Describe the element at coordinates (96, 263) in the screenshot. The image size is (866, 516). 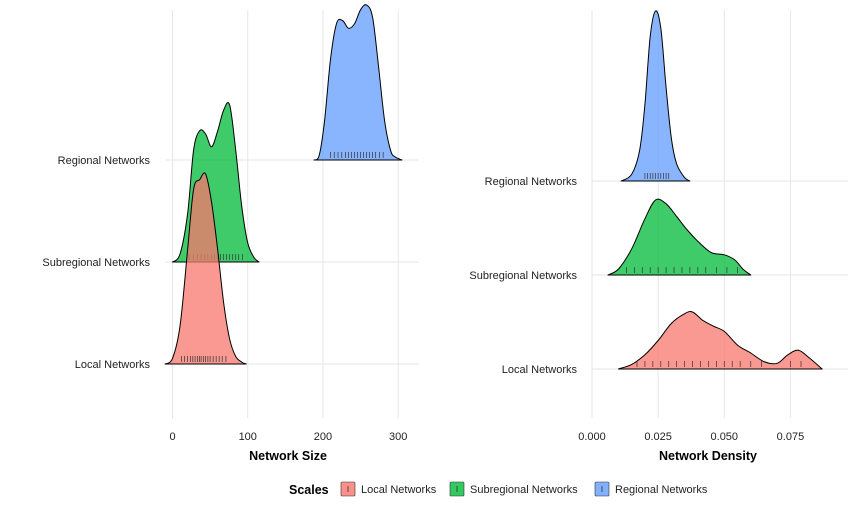
I see `size-category-label-subregional: Subregional Networks` at that location.